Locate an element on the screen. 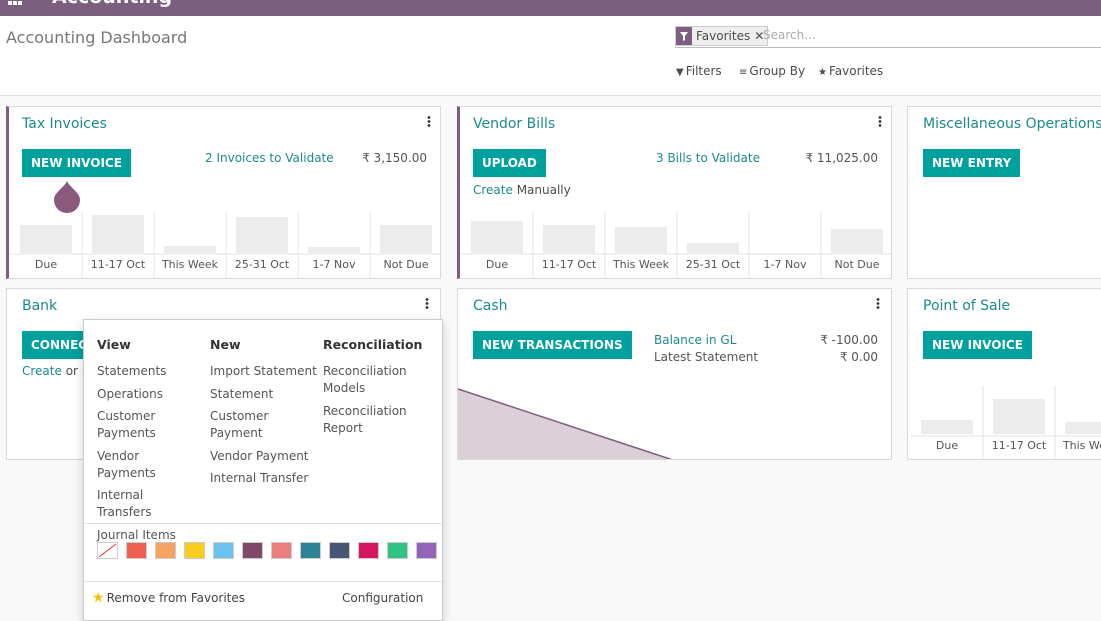  menu-item: Internal Transfer is located at coordinates (259, 478).